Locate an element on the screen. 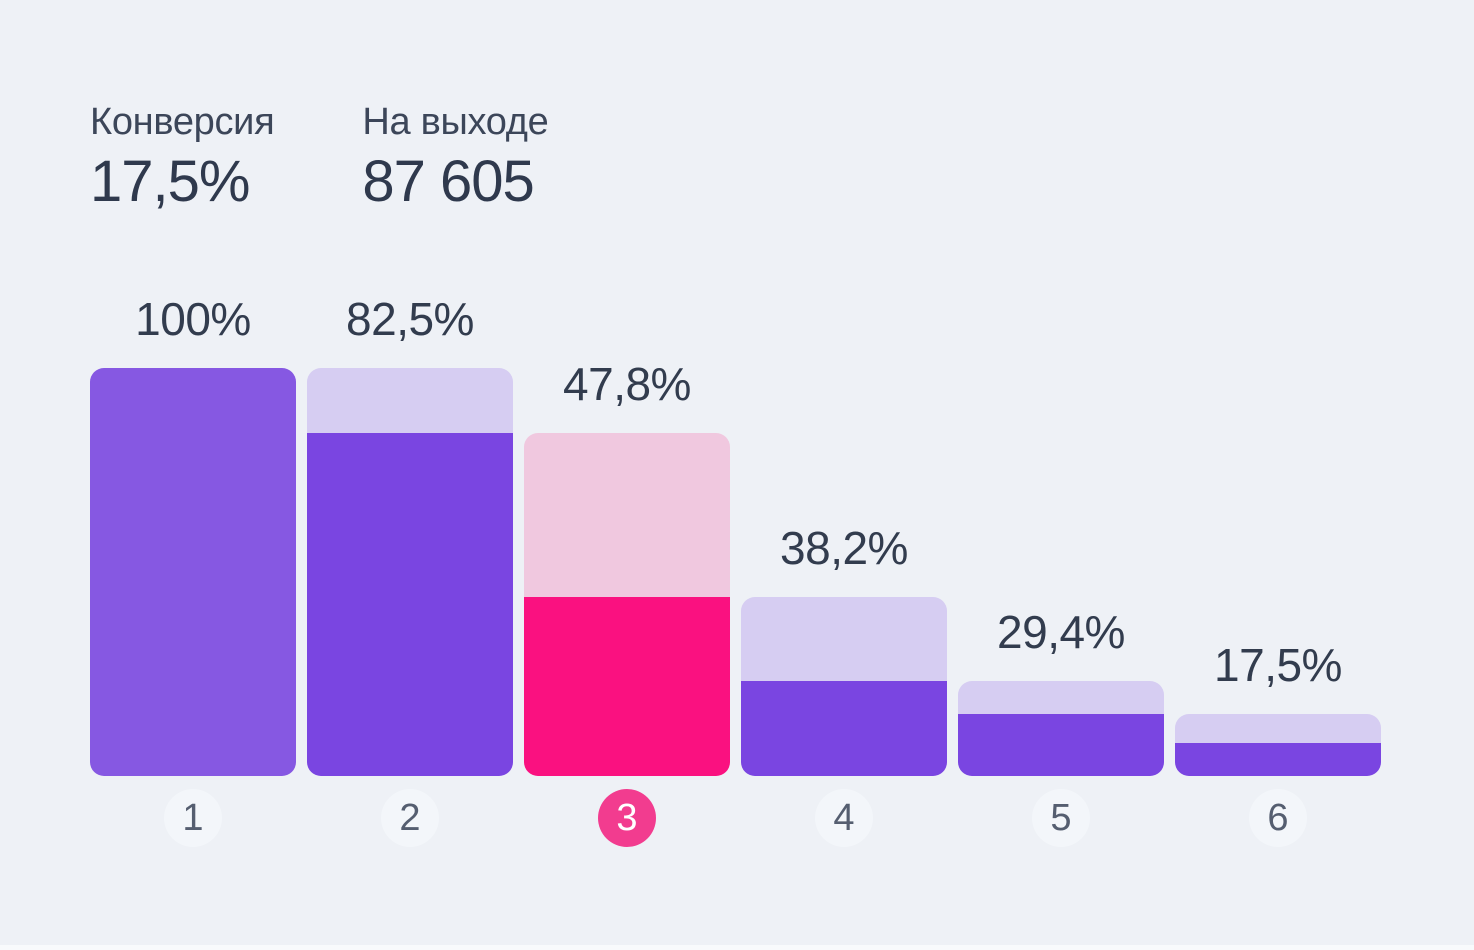 The height and width of the screenshot is (950, 1474). step-axis-label: 6 is located at coordinates (1278, 818).